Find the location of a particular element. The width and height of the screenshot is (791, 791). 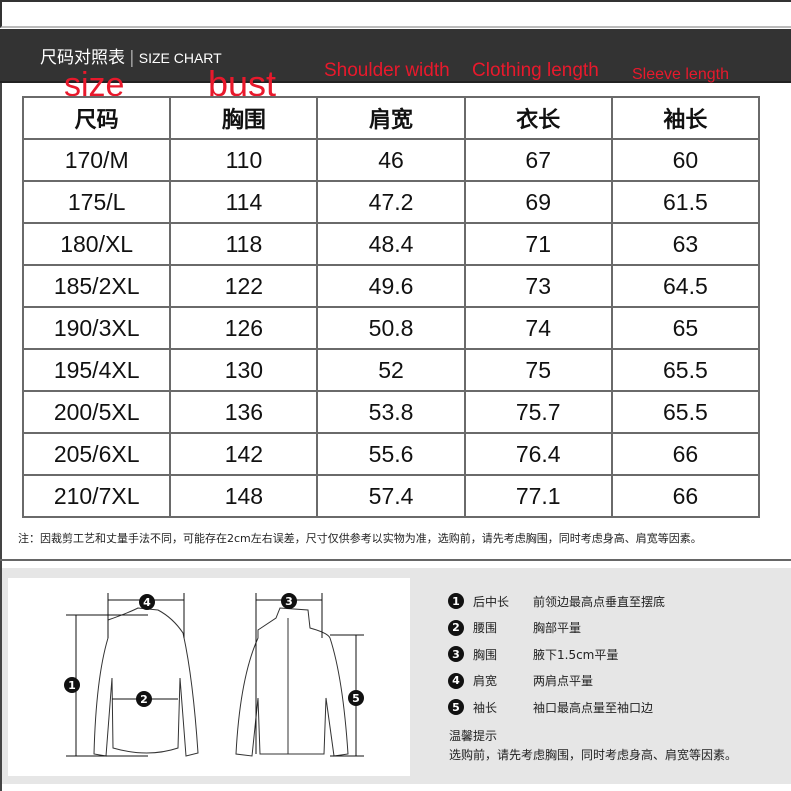

annotation-shoulder: Shoulder width is located at coordinates (387, 70).